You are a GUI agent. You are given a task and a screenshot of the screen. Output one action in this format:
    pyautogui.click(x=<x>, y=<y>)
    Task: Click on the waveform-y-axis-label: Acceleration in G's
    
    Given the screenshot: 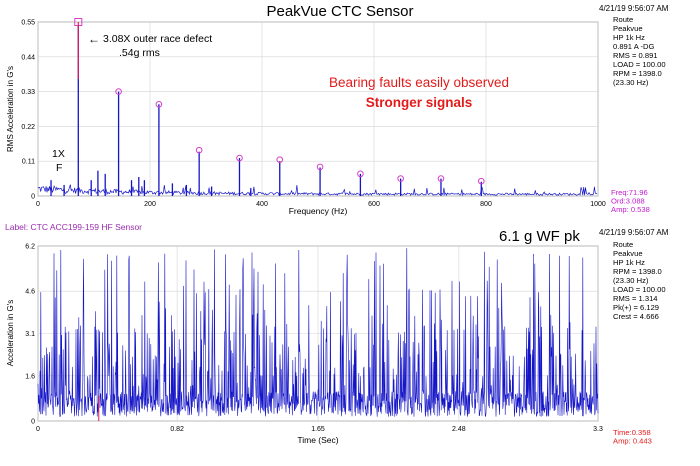 What is the action you would take?
    pyautogui.click(x=10, y=333)
    